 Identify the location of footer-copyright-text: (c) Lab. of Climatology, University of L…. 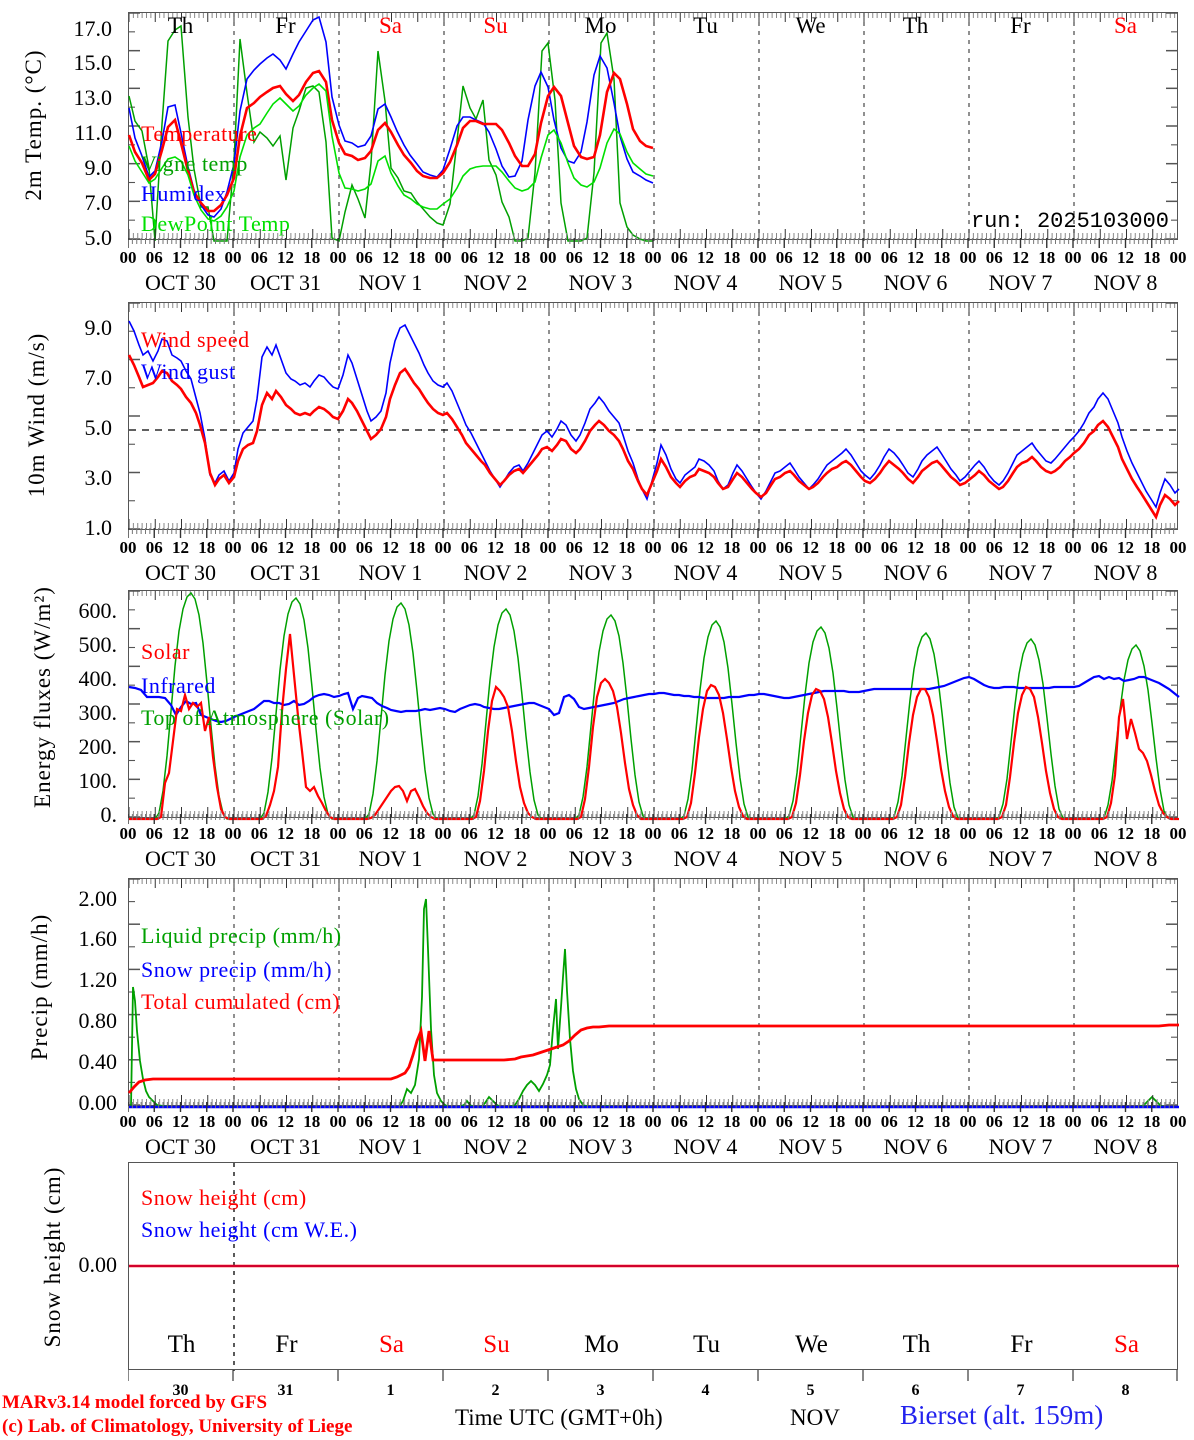
(177, 1426).